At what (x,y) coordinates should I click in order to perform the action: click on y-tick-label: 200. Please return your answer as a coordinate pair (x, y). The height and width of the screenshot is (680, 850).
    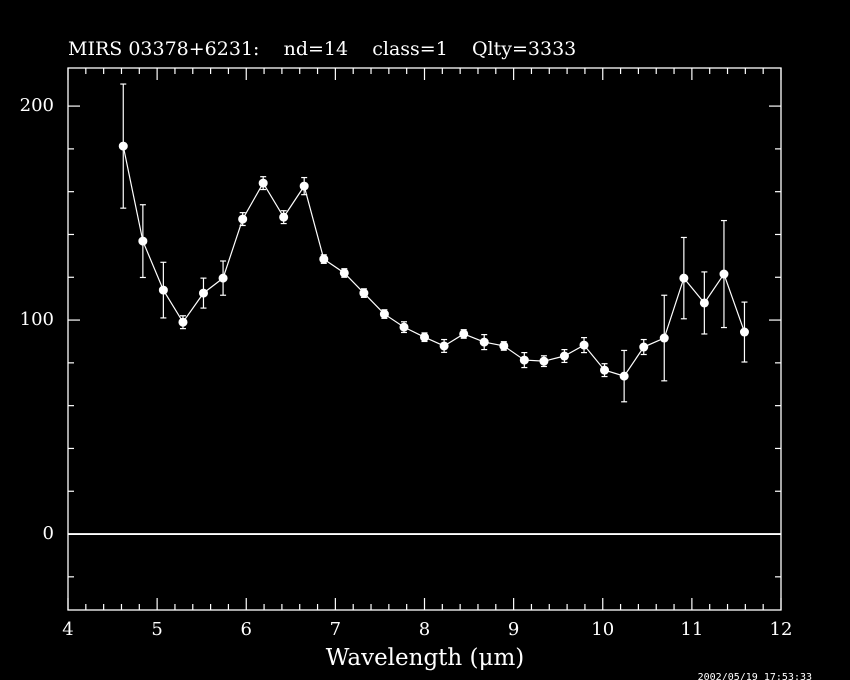
    Looking at the image, I should click on (37, 105).